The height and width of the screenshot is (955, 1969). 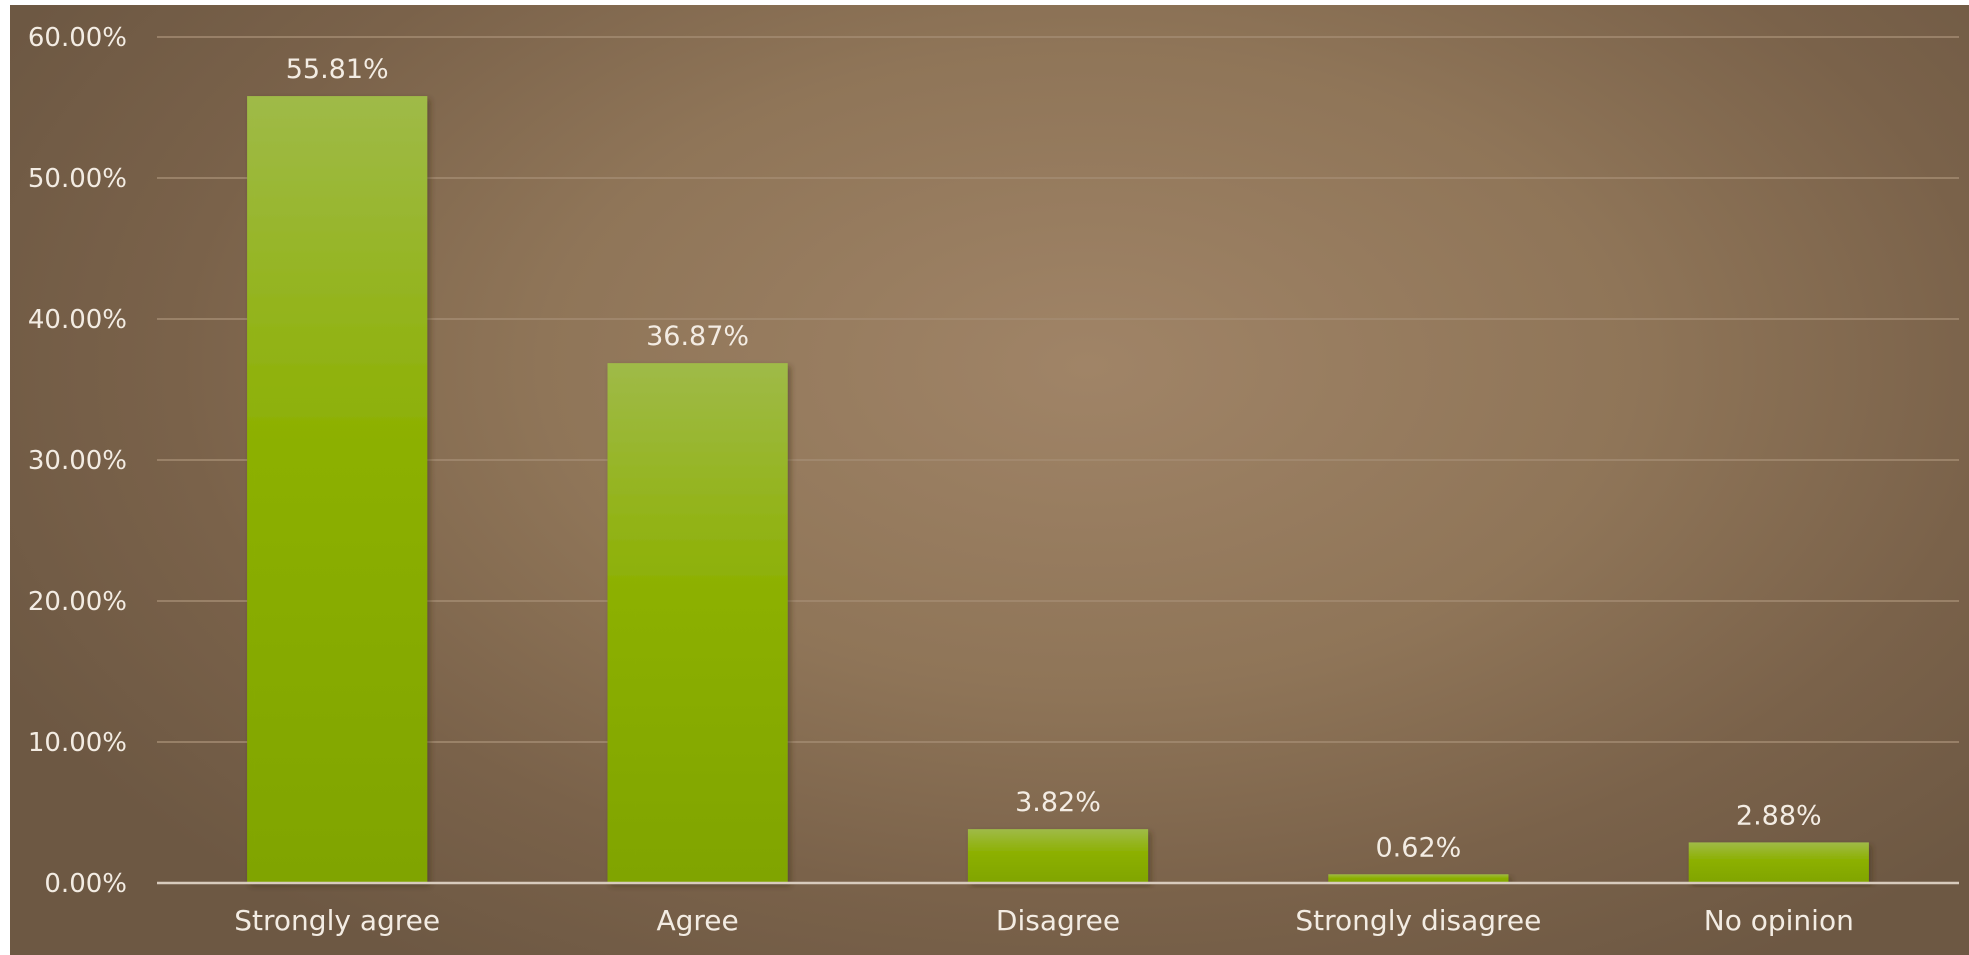 What do you see at coordinates (337, 920) in the screenshot?
I see `x-tick-label: Strongly agree` at bounding box center [337, 920].